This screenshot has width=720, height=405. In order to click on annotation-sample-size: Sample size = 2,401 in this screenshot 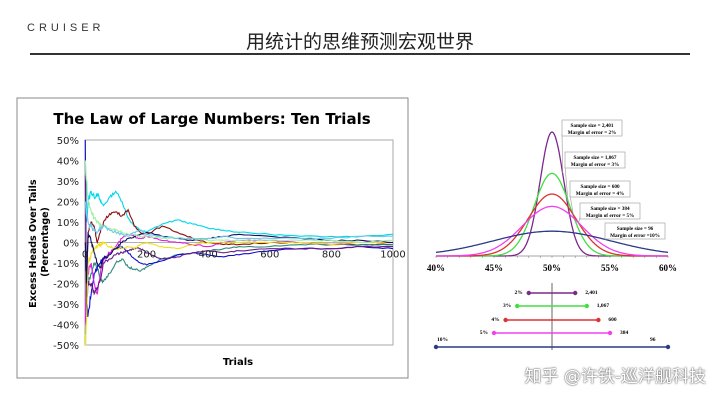, I will do `click(591, 126)`.